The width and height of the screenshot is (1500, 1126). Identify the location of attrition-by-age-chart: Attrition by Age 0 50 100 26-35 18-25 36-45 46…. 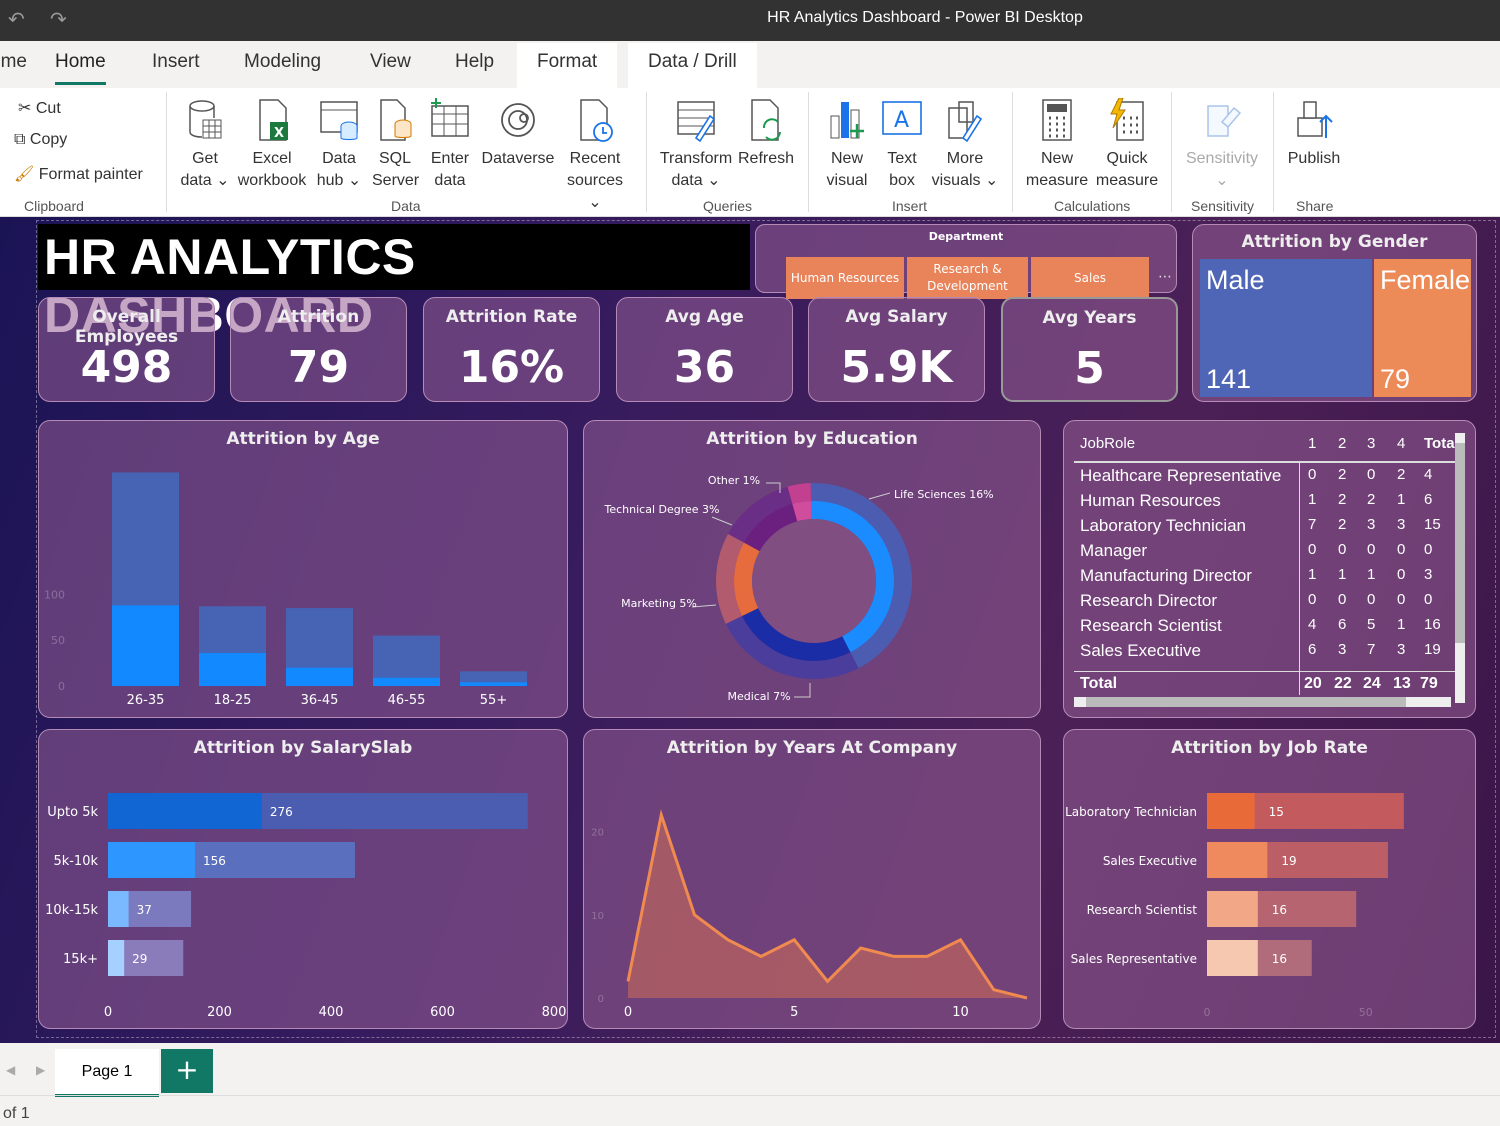
(303, 569).